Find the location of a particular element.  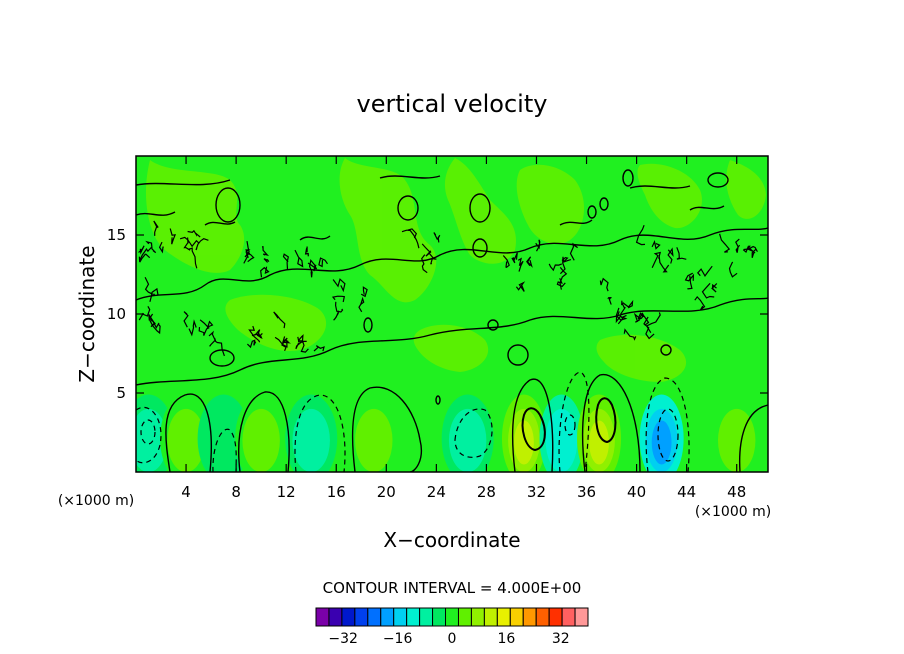

y-tick-label: 15 is located at coordinates (116, 235).